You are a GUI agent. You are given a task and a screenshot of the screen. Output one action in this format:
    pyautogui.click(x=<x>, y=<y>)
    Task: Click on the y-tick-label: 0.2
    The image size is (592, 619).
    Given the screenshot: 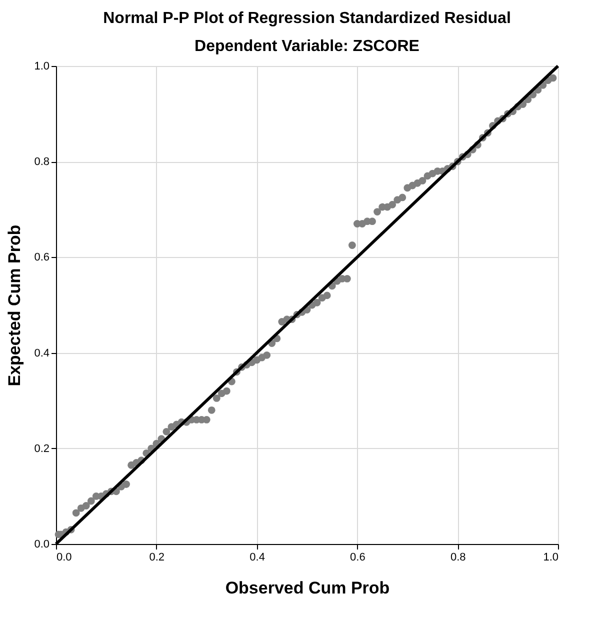 What is the action you would take?
    pyautogui.click(x=42, y=448)
    